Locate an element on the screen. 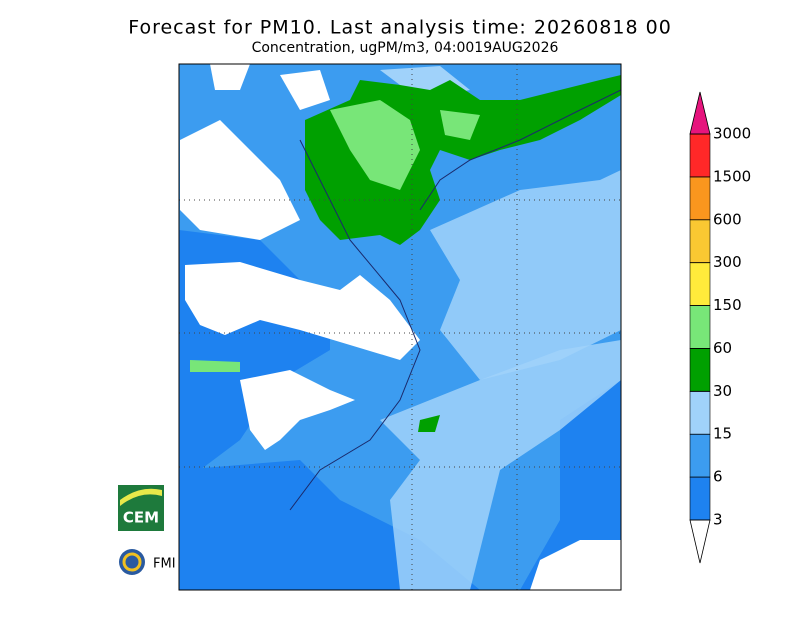 The height and width of the screenshot is (642, 800). colorbar-label: 1500 is located at coordinates (732, 176).